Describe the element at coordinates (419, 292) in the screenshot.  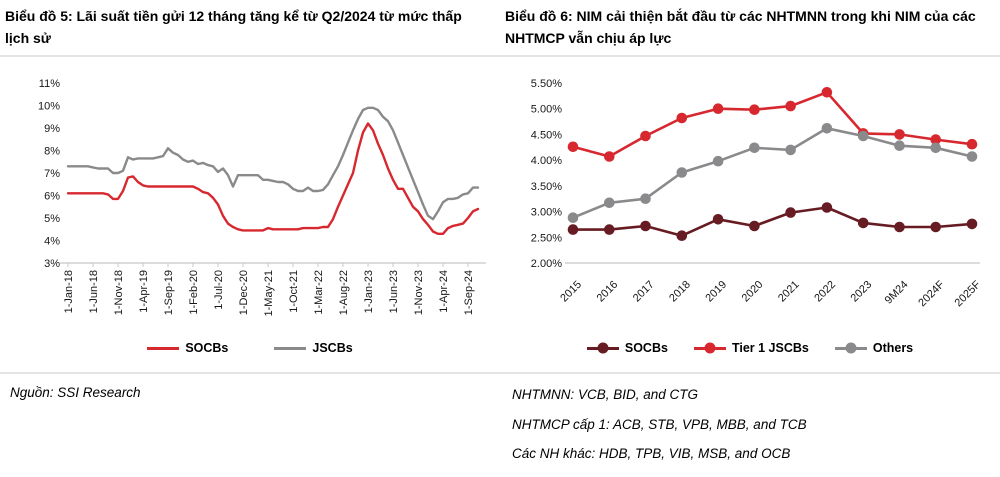
I see `x-tick-label: 1-Nov-23` at that location.